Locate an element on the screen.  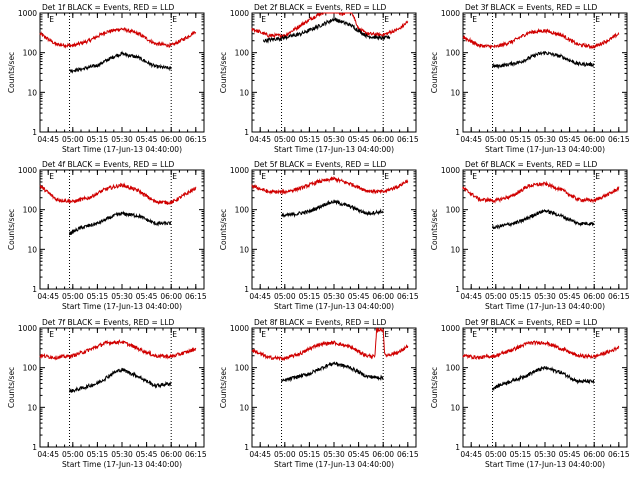
y-axis-label: Counts/sec is located at coordinates (11, 387).